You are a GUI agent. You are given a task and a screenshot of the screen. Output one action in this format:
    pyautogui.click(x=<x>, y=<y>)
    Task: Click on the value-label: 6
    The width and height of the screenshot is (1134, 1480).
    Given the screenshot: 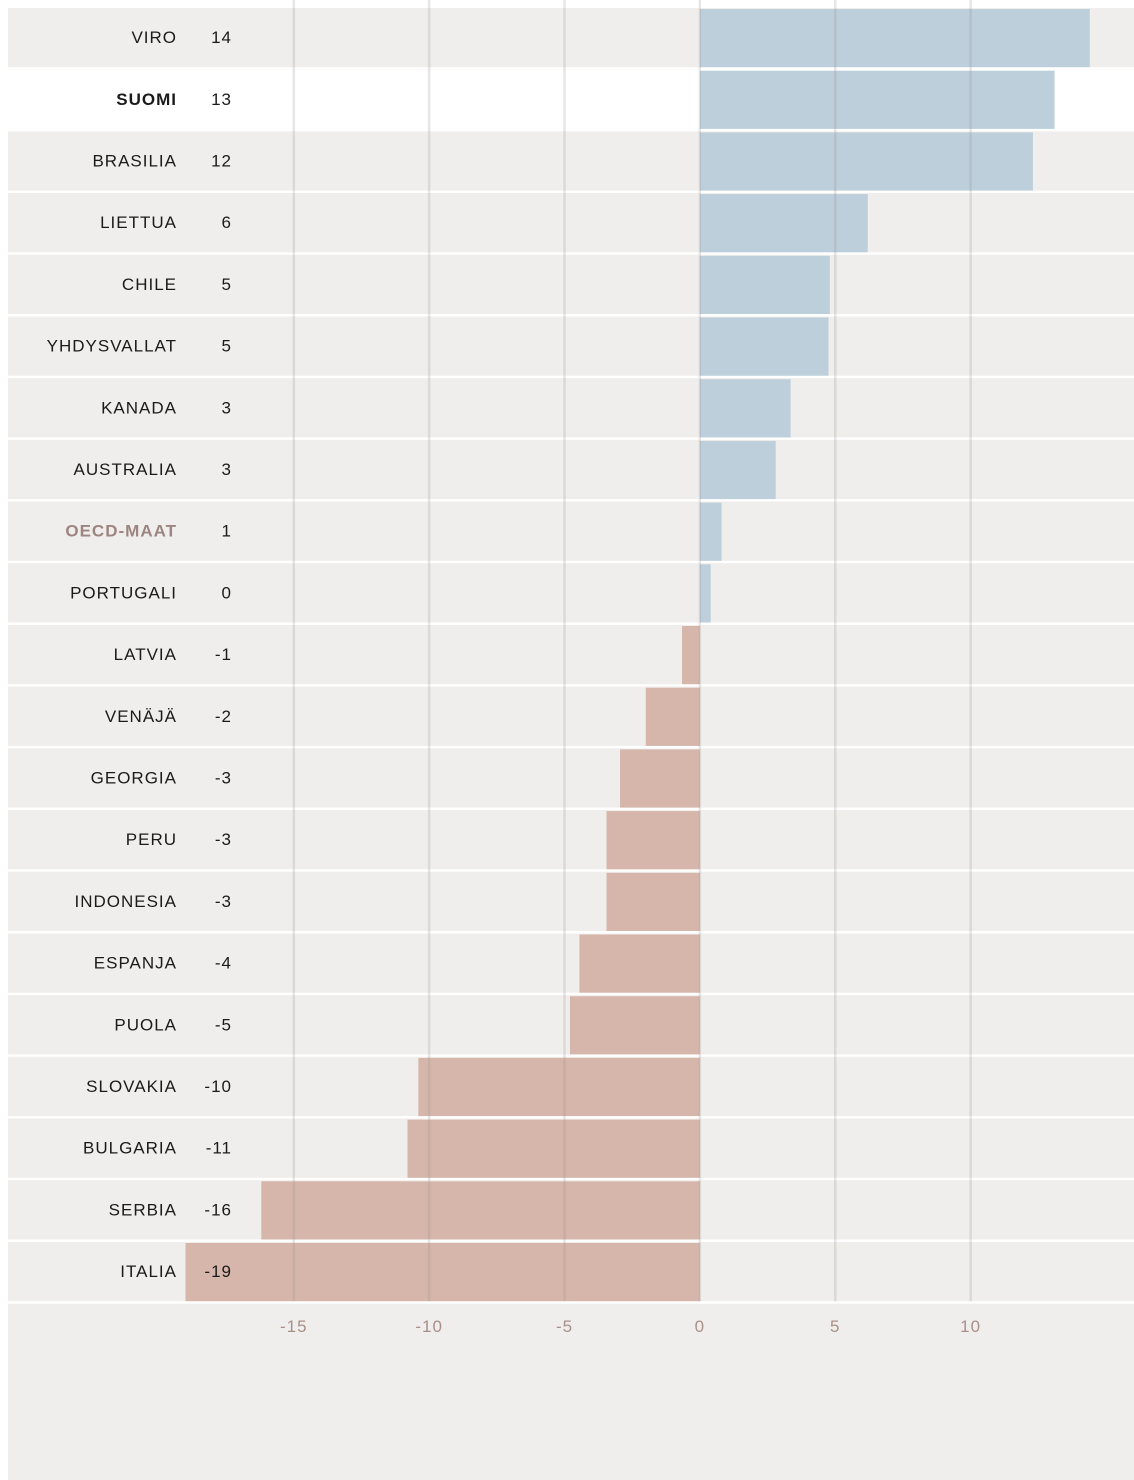 What is the action you would take?
    pyautogui.click(x=227, y=222)
    